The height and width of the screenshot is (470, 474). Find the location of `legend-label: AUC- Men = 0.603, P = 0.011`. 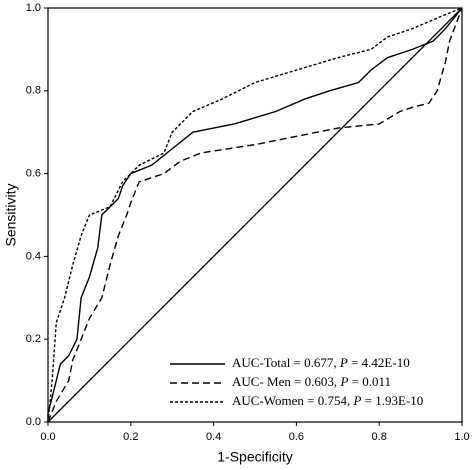

legend-label: AUC- Men = 0.603, P = 0.011 is located at coordinates (311, 381).